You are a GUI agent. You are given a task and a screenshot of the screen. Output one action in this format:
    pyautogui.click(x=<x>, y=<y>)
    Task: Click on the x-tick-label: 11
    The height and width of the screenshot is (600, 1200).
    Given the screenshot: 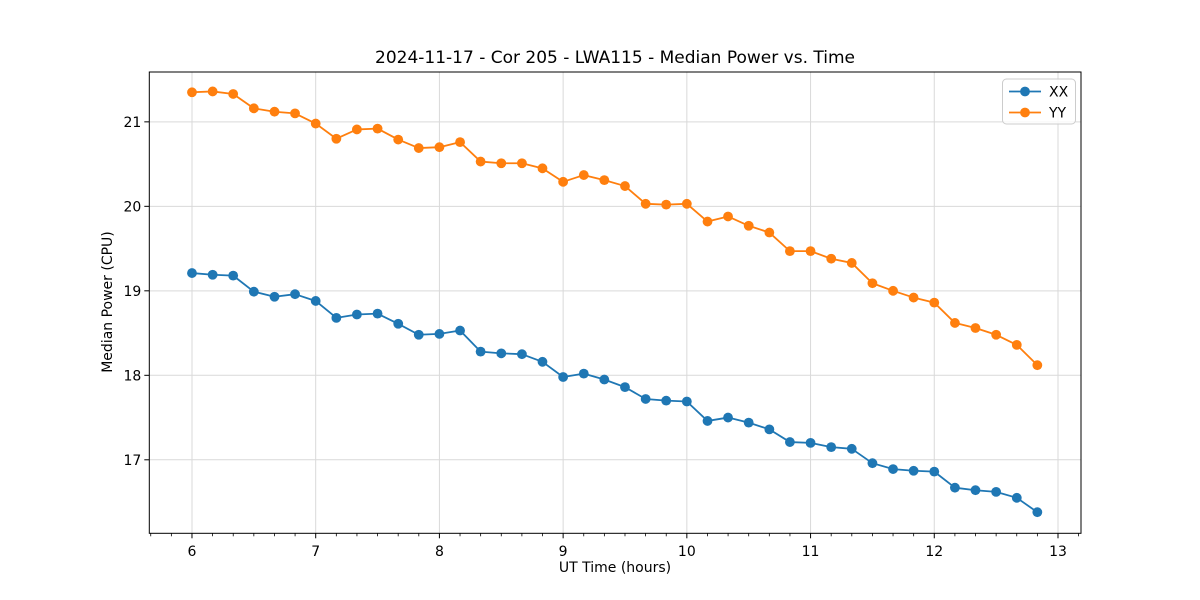 What is the action you would take?
    pyautogui.click(x=811, y=552)
    